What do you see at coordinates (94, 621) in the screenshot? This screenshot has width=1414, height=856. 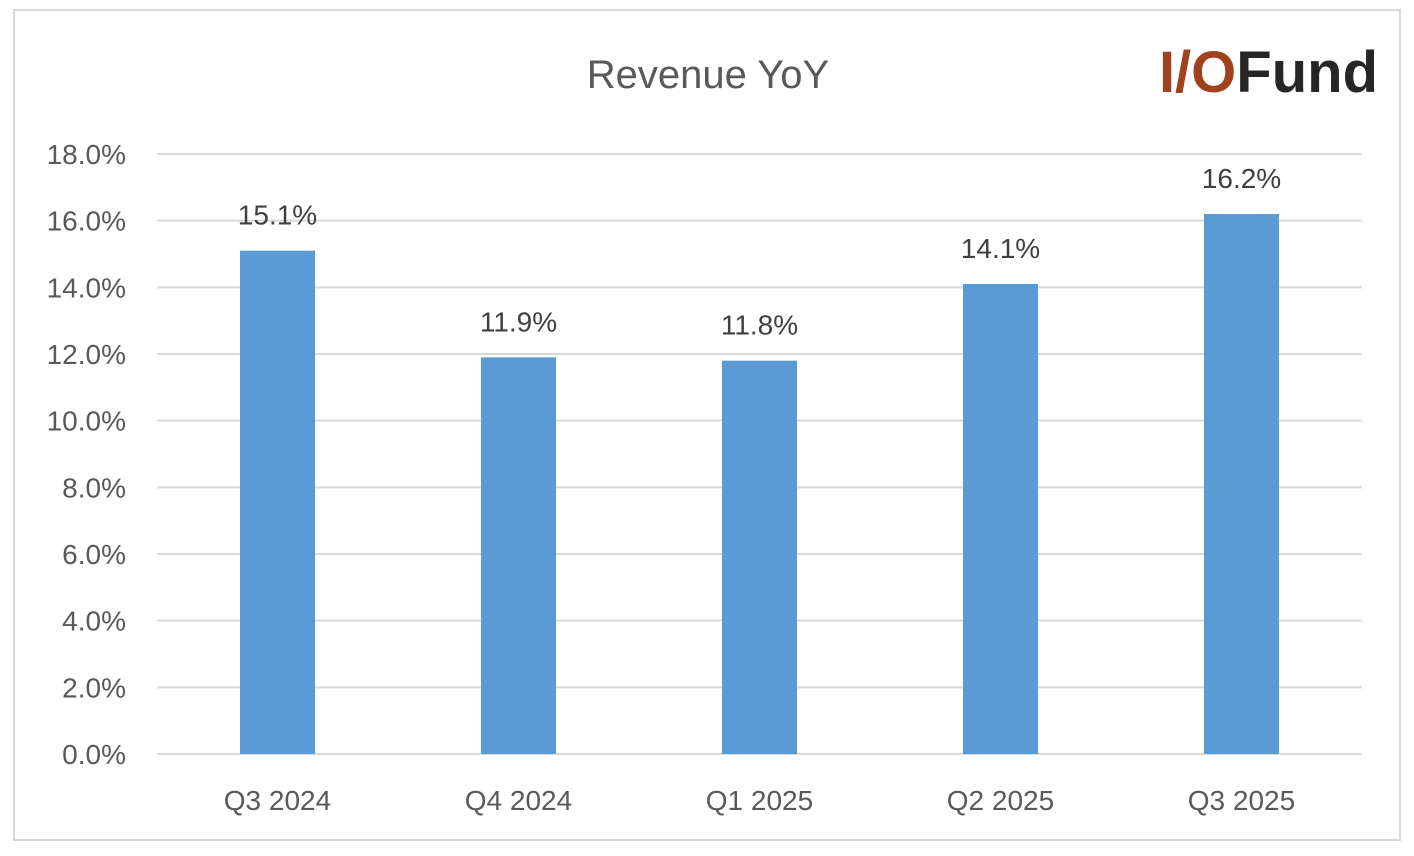 I see `y-tick-label: 4.0%` at bounding box center [94, 621].